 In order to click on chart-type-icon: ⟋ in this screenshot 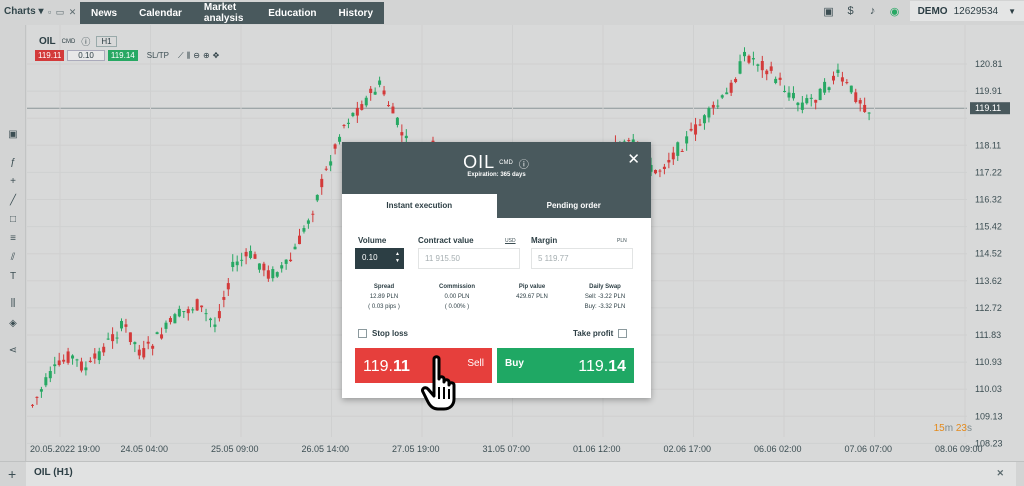, I will do `click(180, 55)`.